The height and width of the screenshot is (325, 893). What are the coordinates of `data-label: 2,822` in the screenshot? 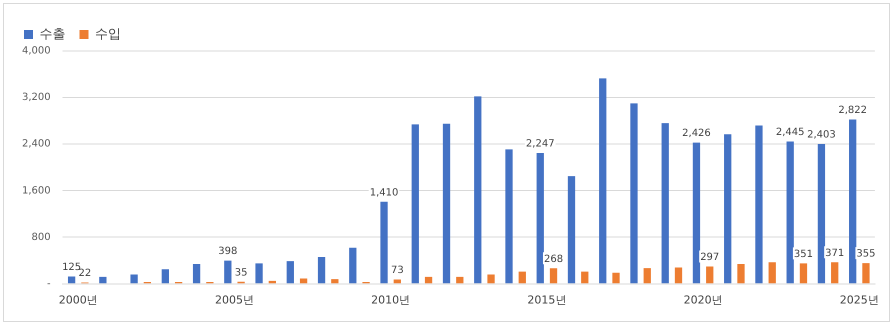 It's located at (852, 110).